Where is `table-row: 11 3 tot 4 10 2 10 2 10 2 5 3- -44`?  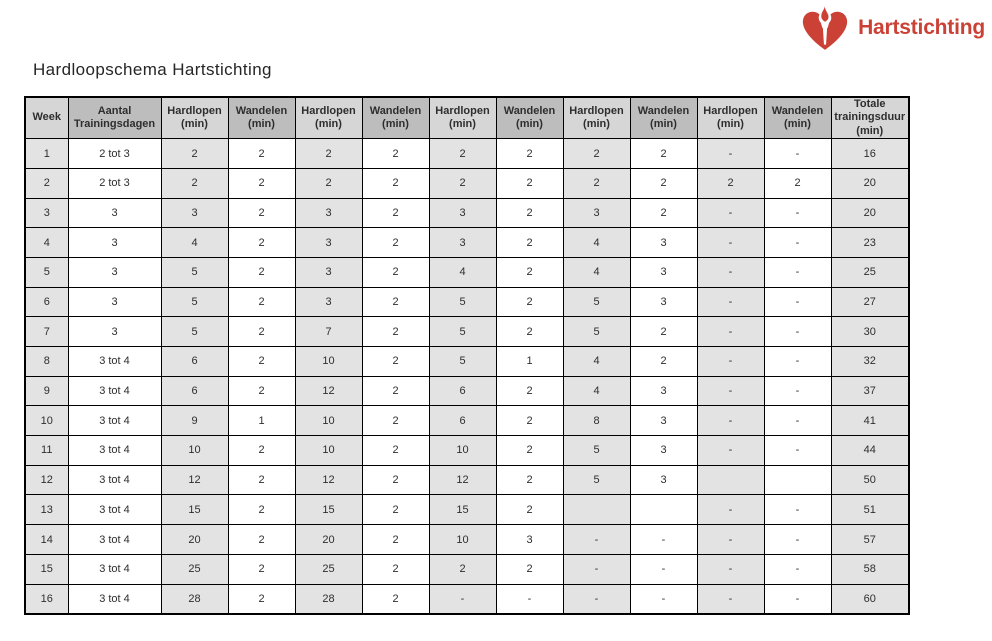
table-row: 11 3 tot 4 10 2 10 2 10 2 5 3- -44 is located at coordinates (467, 450).